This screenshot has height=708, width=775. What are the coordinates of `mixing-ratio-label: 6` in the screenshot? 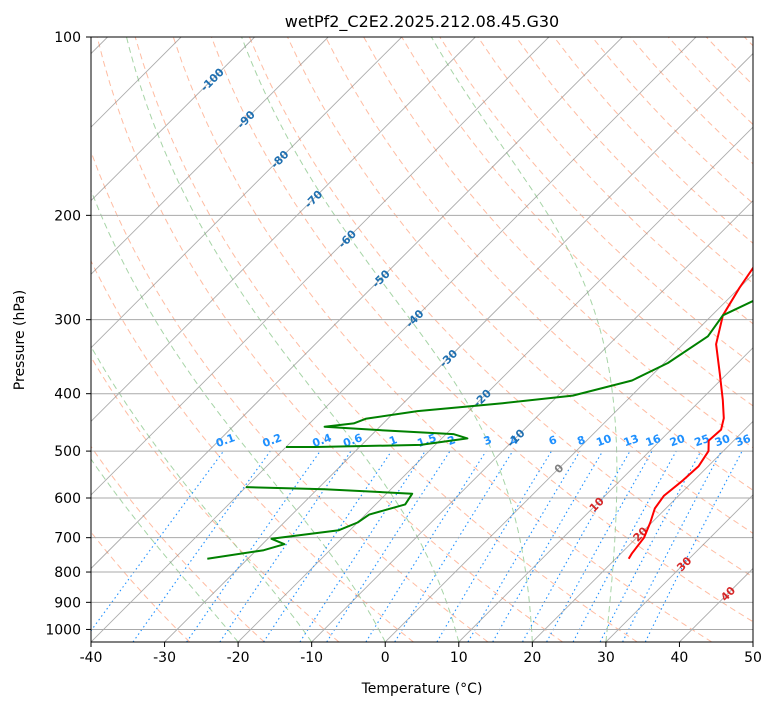 It's located at (553, 440).